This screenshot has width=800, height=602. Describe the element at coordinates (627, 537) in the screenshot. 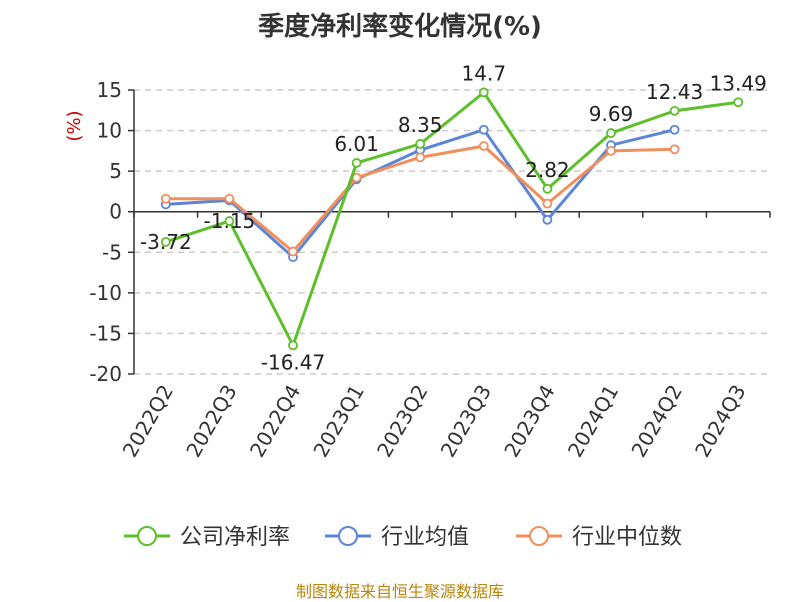

I see `legend-label: 行业中位数` at that location.